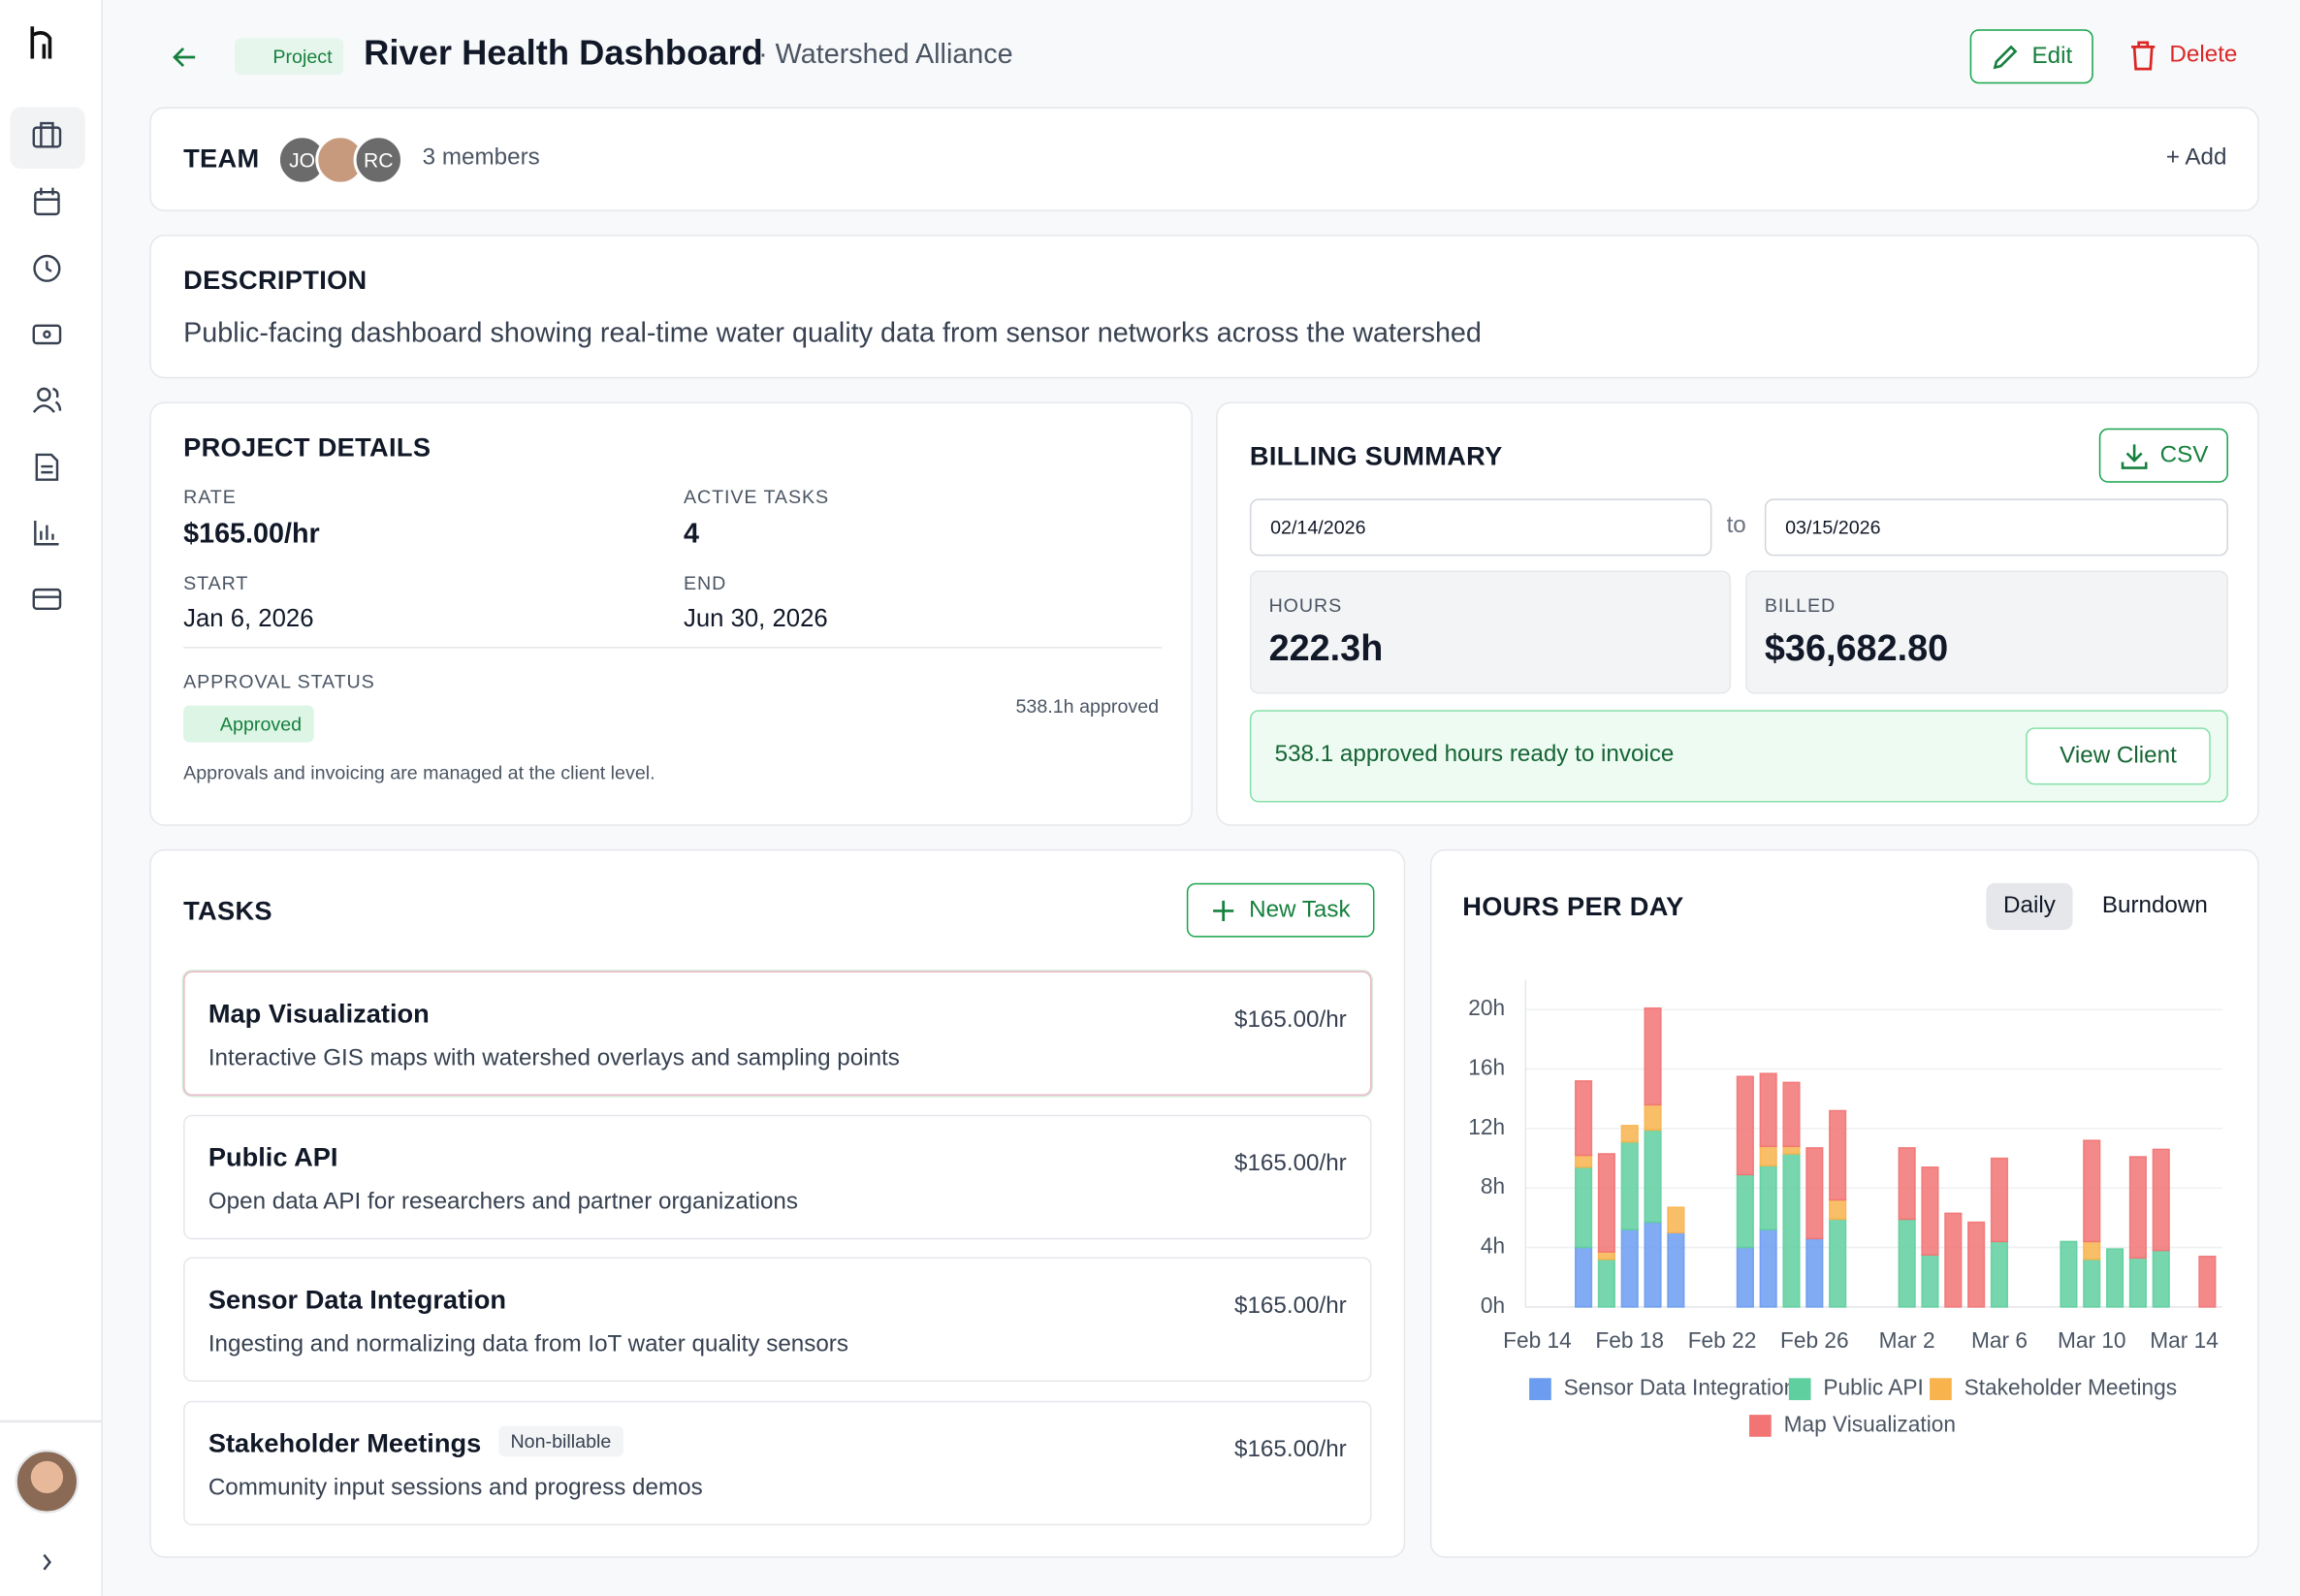 The height and width of the screenshot is (1596, 2300). Describe the element at coordinates (2183, 55) in the screenshot. I see `delete-button: Delete` at that location.